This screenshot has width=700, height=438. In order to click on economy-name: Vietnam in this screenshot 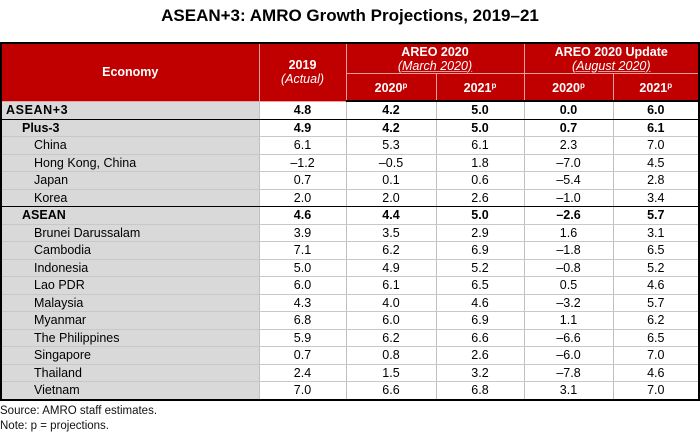, I will do `click(130, 390)`.